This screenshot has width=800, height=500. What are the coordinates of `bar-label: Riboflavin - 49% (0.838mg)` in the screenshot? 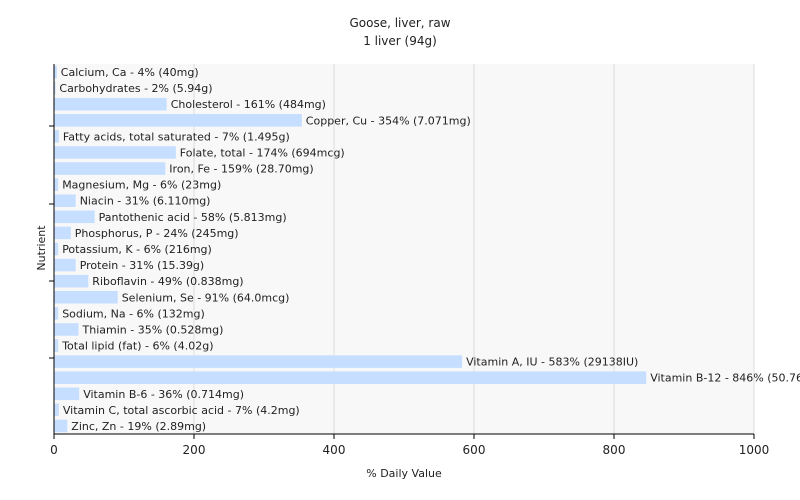 It's located at (167, 281).